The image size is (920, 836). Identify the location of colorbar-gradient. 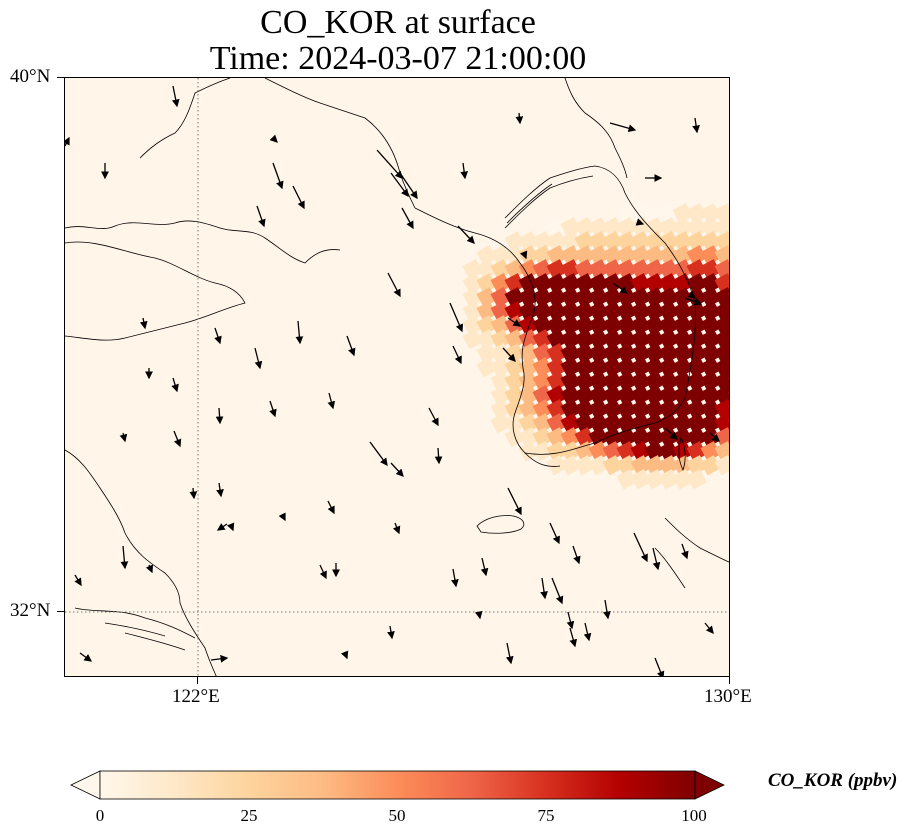
(397, 785).